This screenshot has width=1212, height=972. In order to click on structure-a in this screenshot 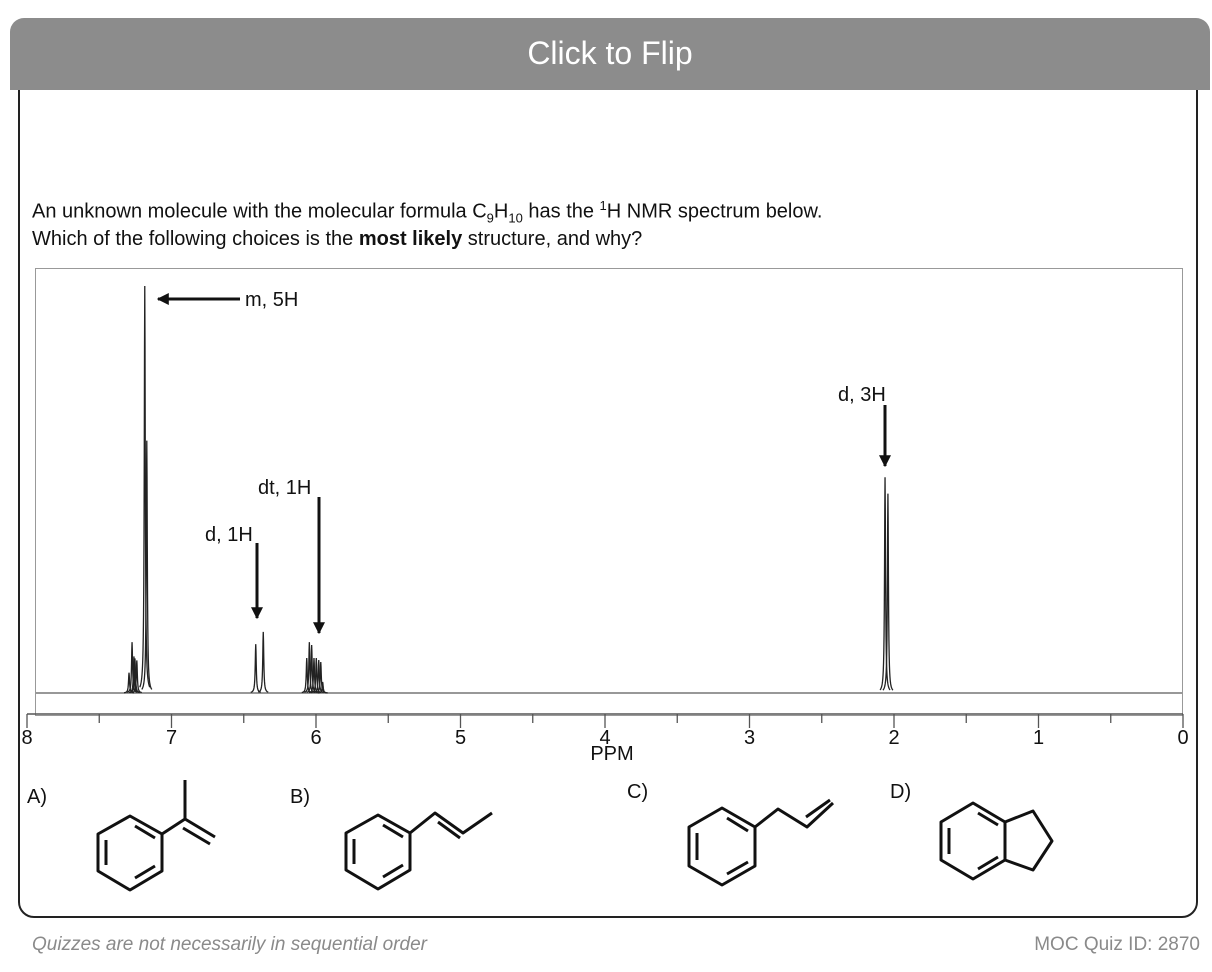, I will do `click(156, 836)`.